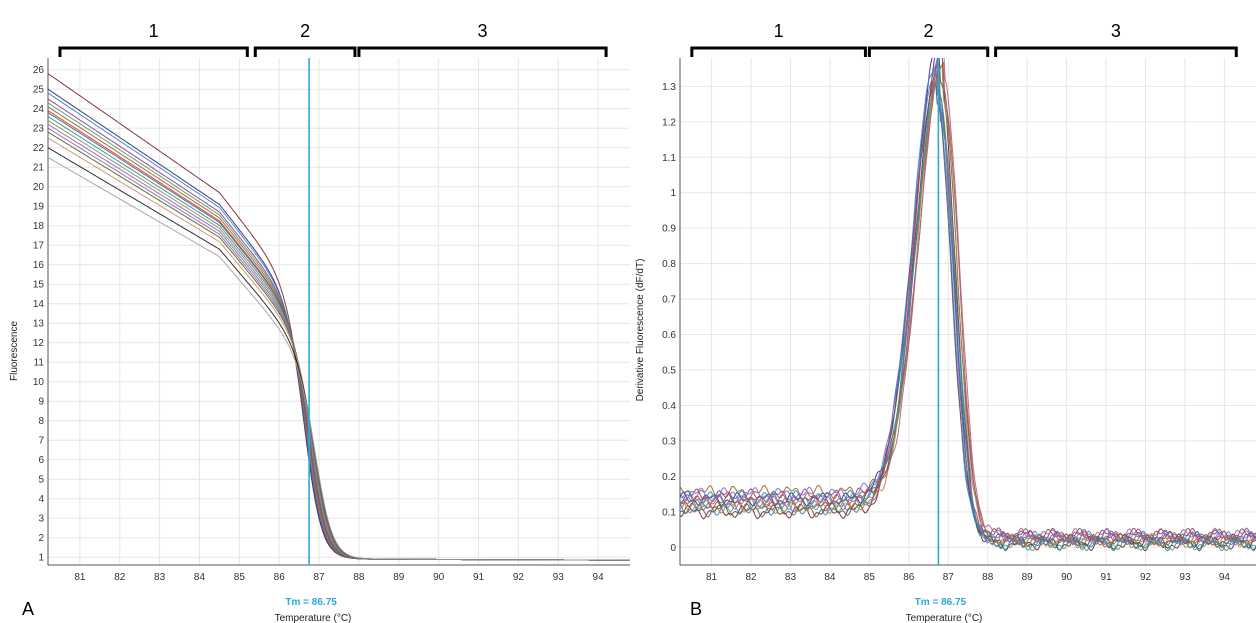  What do you see at coordinates (669, 477) in the screenshot?
I see `y-tick-label: 0.2` at bounding box center [669, 477].